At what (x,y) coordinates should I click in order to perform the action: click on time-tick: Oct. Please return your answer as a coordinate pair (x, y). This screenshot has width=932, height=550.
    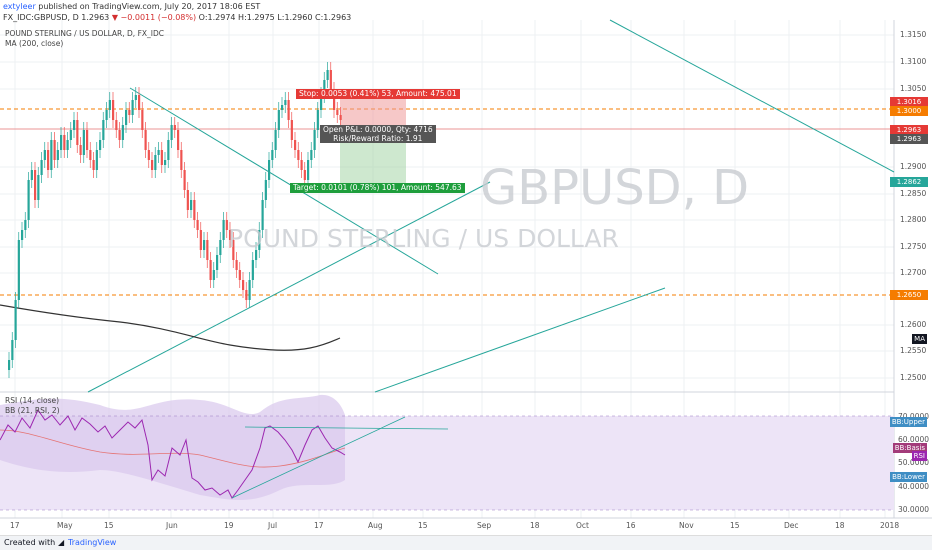
    Looking at the image, I should click on (582, 525).